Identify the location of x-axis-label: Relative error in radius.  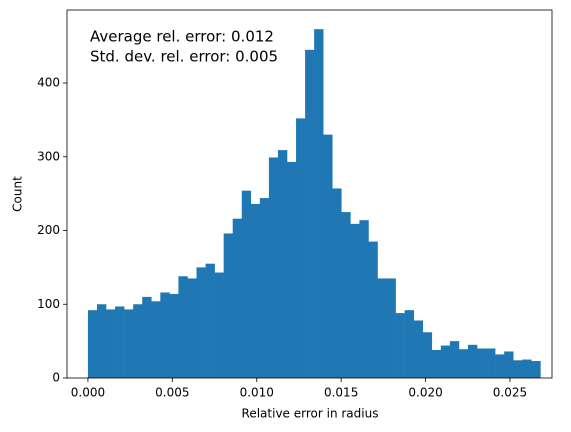
(310, 414).